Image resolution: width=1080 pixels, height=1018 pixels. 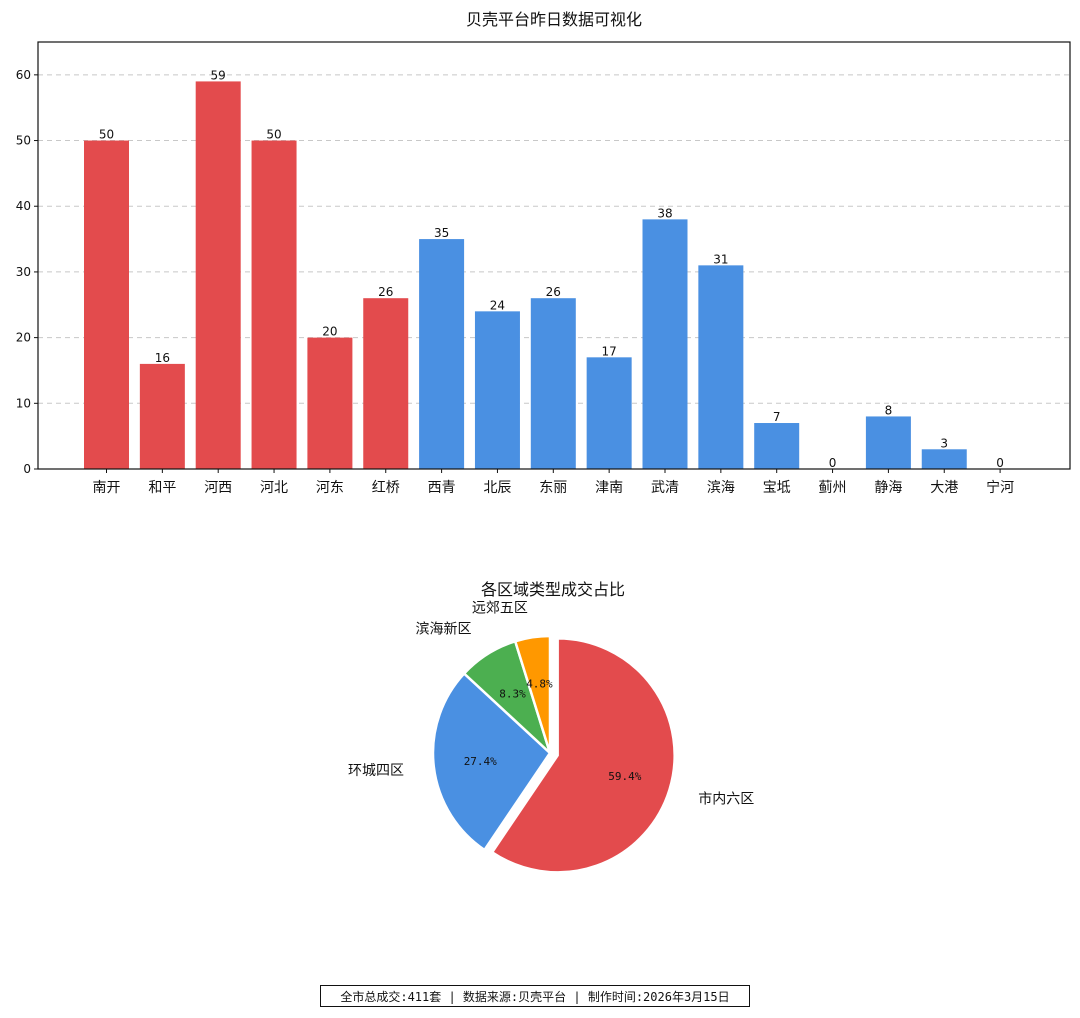 I want to click on bar-value-label: 16, so click(x=162, y=358).